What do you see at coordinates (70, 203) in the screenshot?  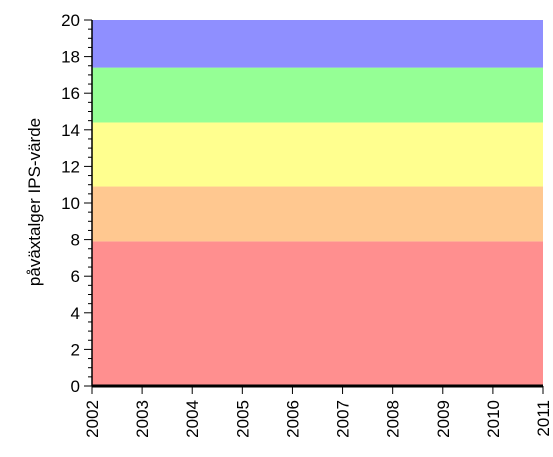 I see `y-tick-label: 10` at bounding box center [70, 203].